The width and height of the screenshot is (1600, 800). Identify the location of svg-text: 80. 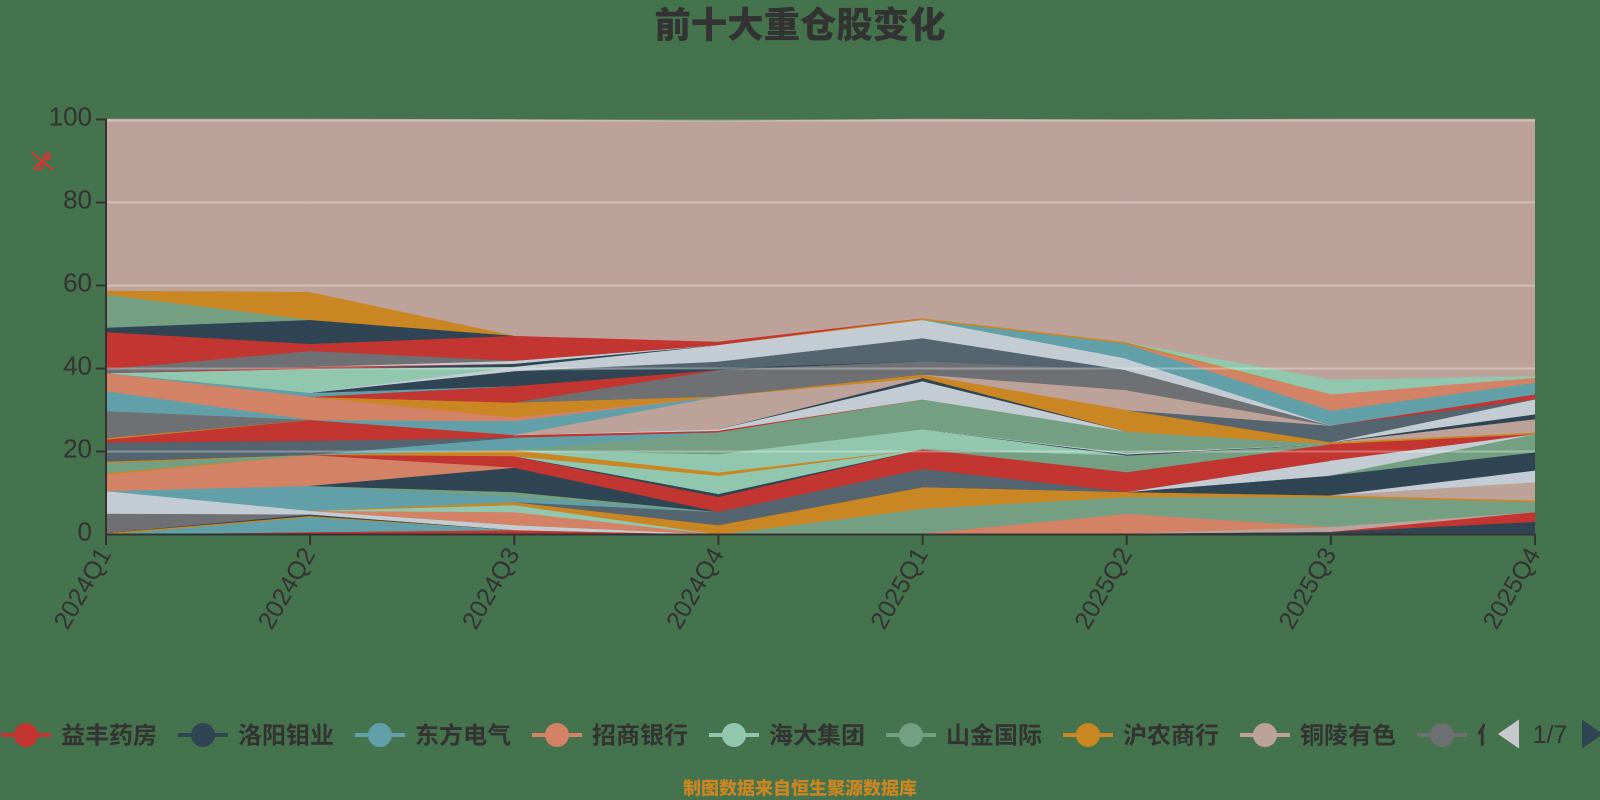
(77, 200).